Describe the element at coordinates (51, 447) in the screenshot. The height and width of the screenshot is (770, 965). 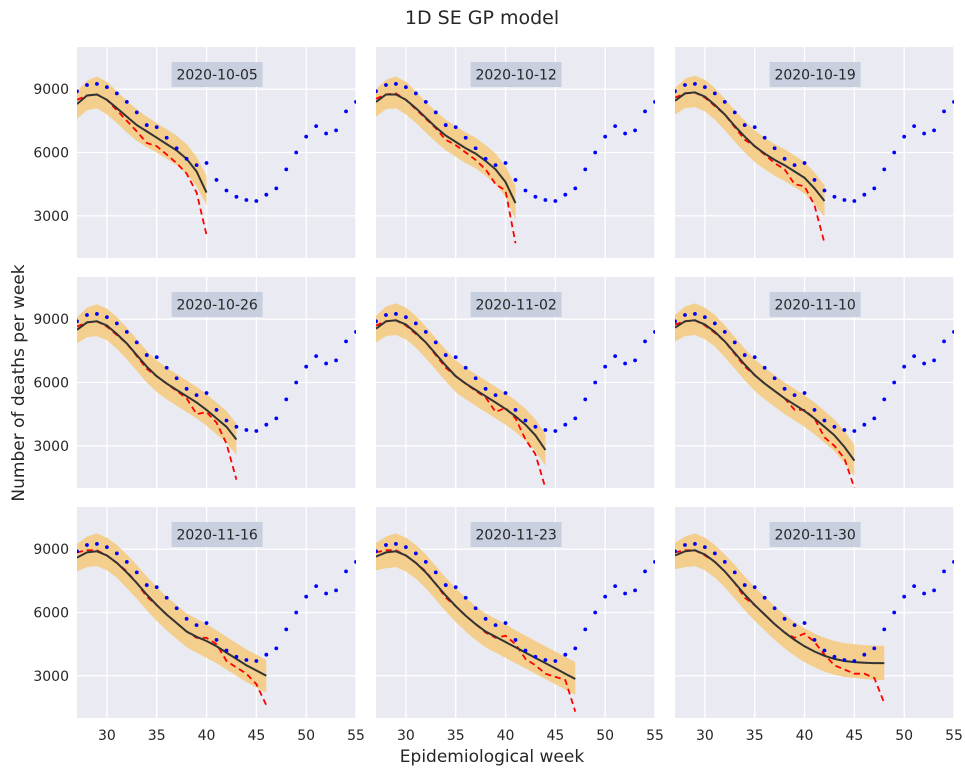
I see `y-tick-label: 3000` at that location.